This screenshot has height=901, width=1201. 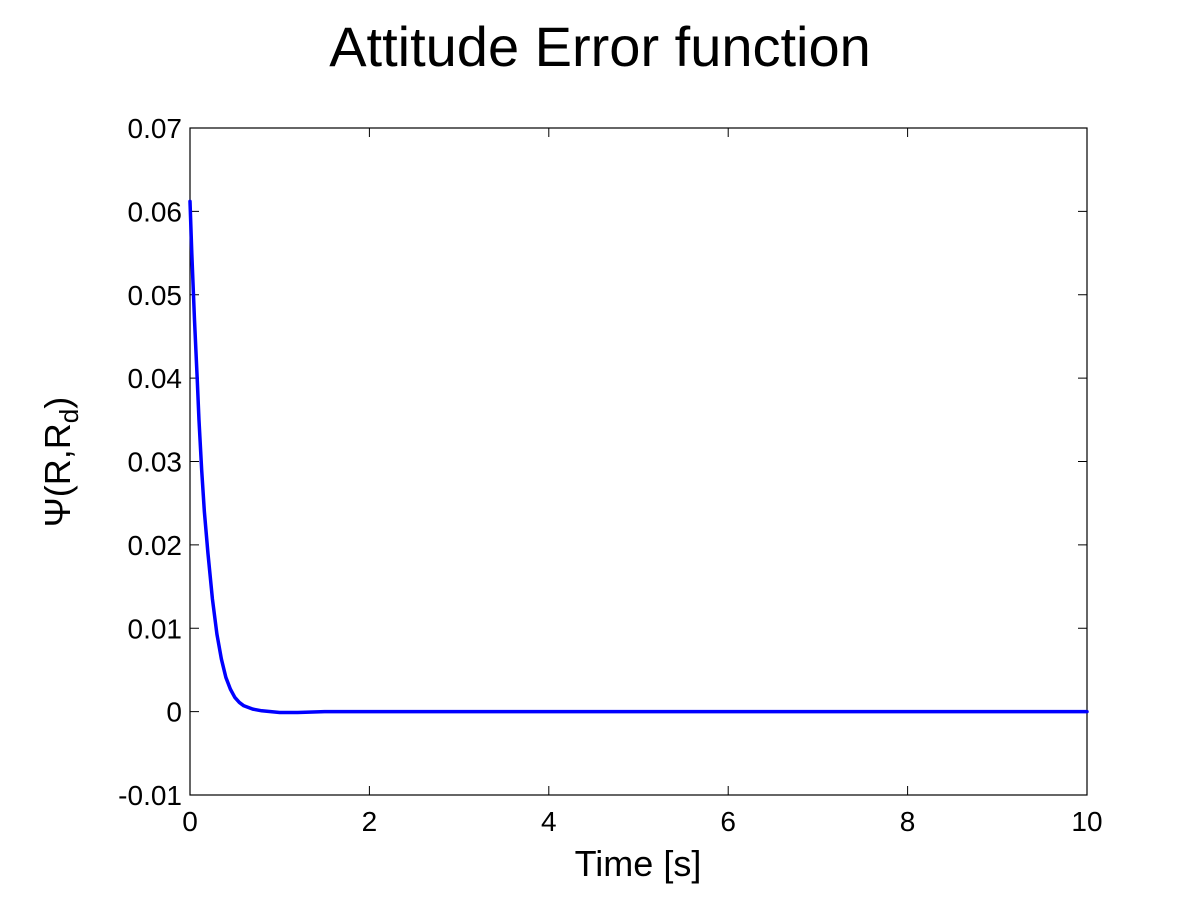 What do you see at coordinates (174, 712) in the screenshot?
I see `y-tick-label: 0` at bounding box center [174, 712].